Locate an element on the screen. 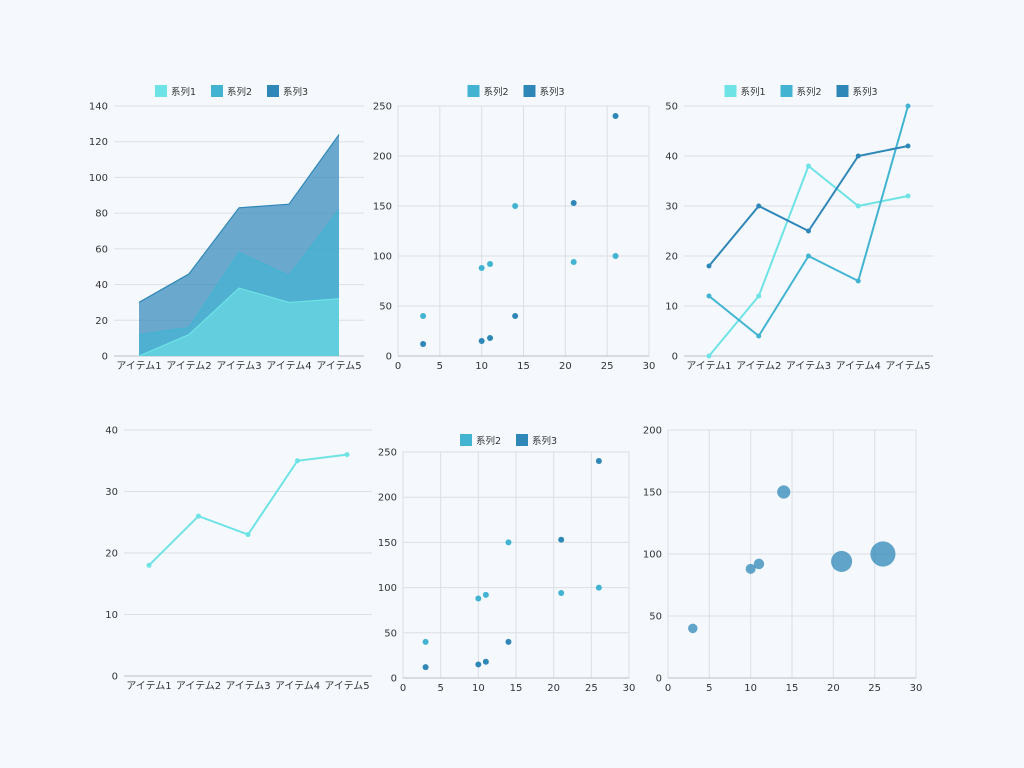  y-tick-label: 20 is located at coordinates (101, 321).